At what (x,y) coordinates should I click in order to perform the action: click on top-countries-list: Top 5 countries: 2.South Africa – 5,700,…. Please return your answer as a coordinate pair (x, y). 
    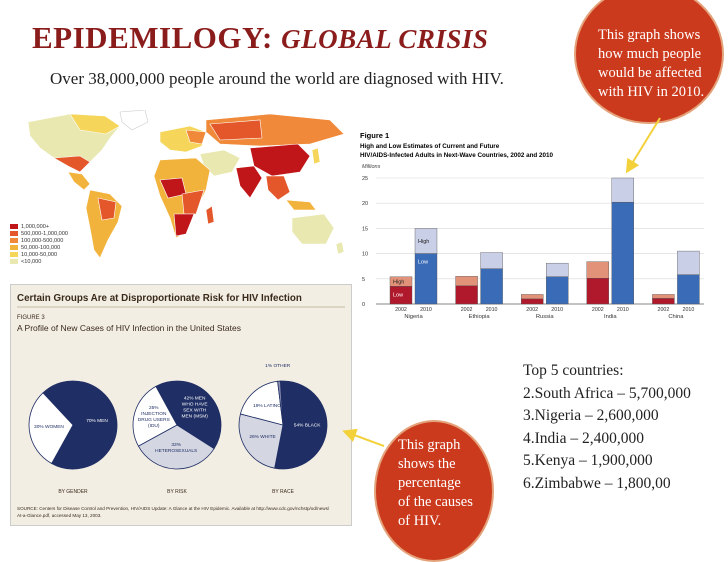
    Looking at the image, I should click on (607, 427).